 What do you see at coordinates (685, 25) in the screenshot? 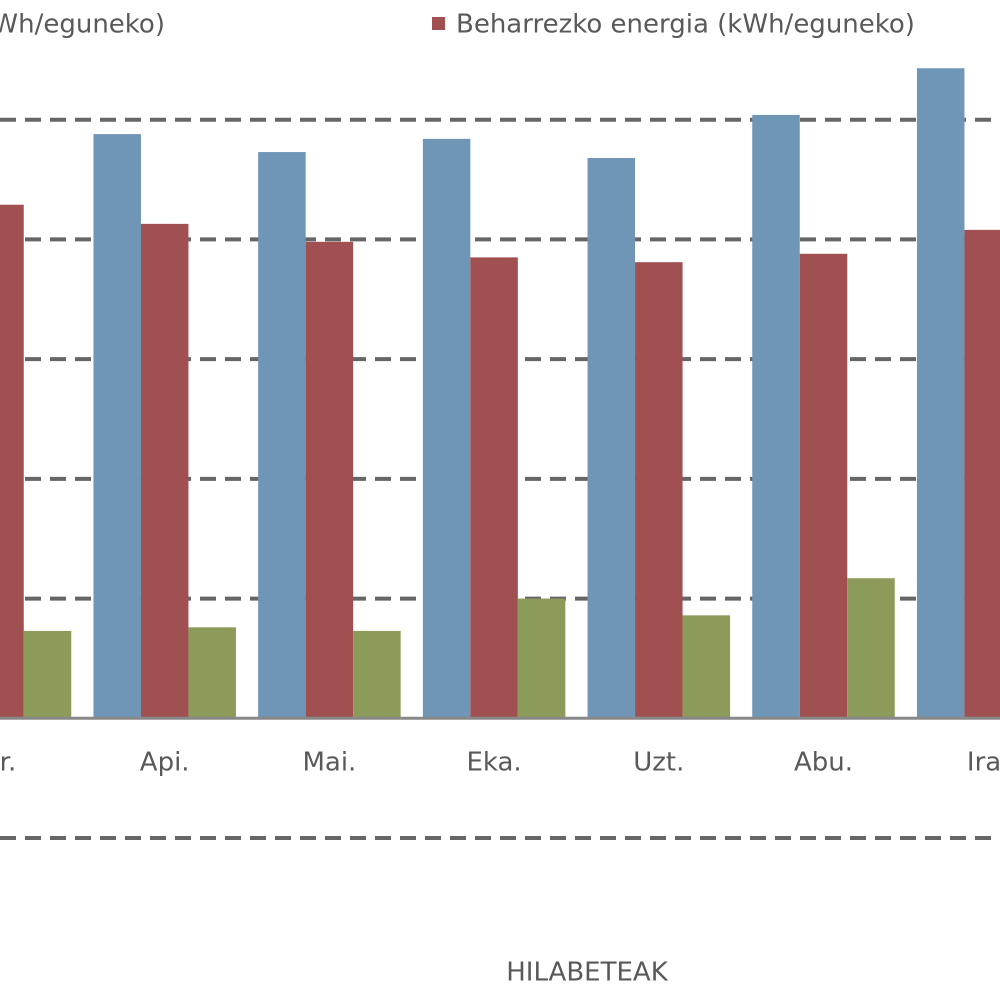
I see `legend-label: Beharrezko energia (kWh/eguneko)` at bounding box center [685, 25].